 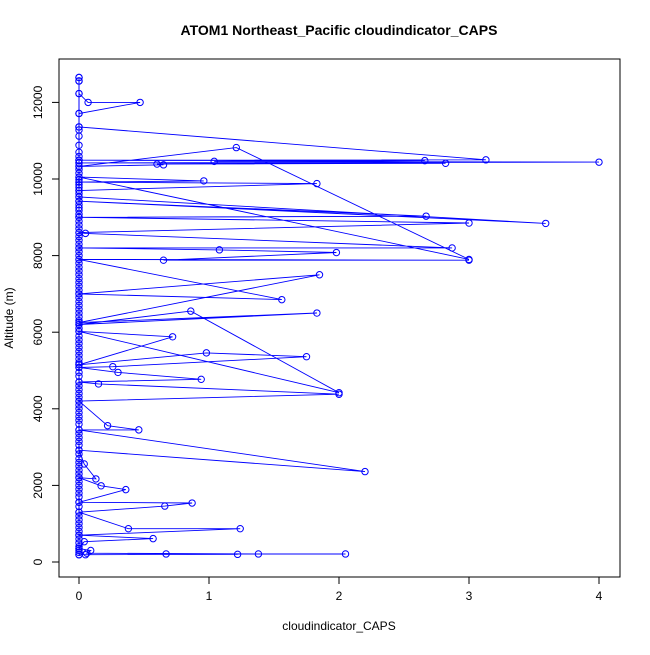 What do you see at coordinates (338, 626) in the screenshot?
I see `x-axis-label: cloudindicator_CAPS` at bounding box center [338, 626].